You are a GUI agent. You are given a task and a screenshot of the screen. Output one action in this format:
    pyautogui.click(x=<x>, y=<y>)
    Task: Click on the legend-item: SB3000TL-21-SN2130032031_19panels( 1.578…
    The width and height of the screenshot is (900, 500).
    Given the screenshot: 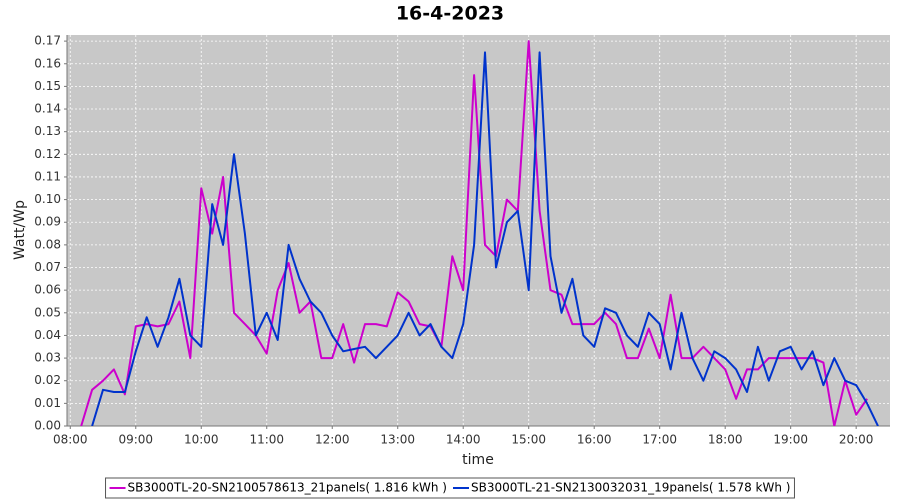 What is the action you would take?
    pyautogui.click(x=621, y=488)
    